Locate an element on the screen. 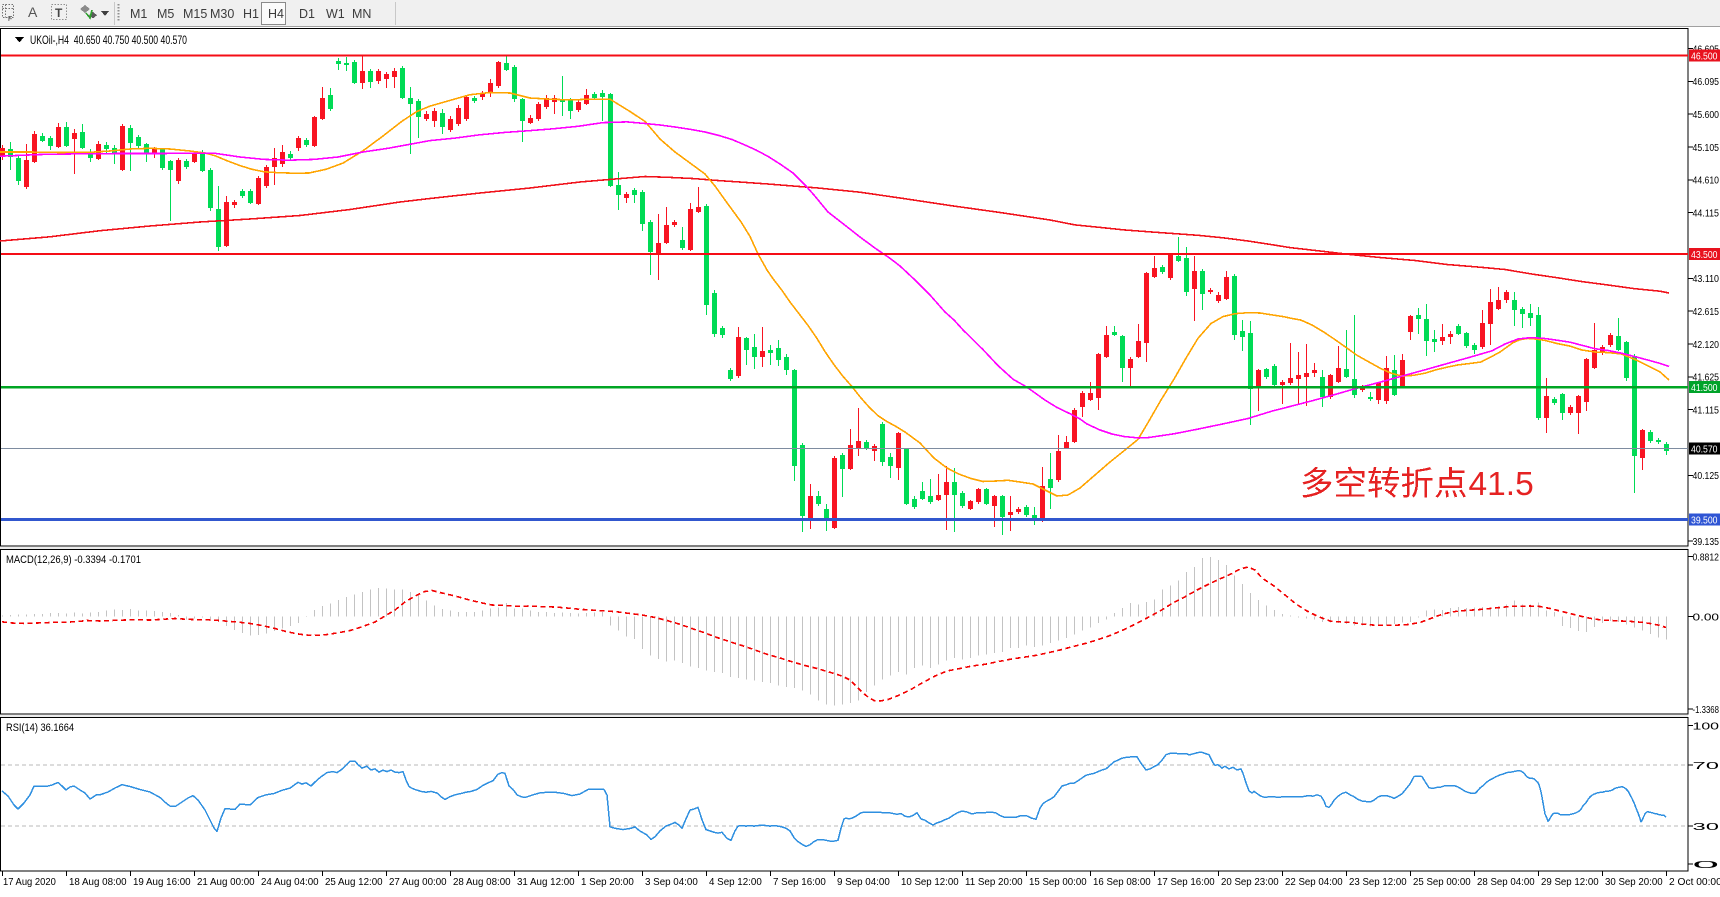 This screenshot has width=1720, height=897. svg-text: 44.115 is located at coordinates (1706, 214).